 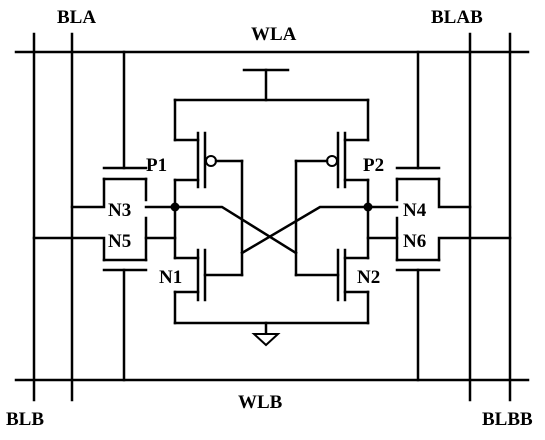 I want to click on wlb-label: WLB, so click(x=260, y=402).